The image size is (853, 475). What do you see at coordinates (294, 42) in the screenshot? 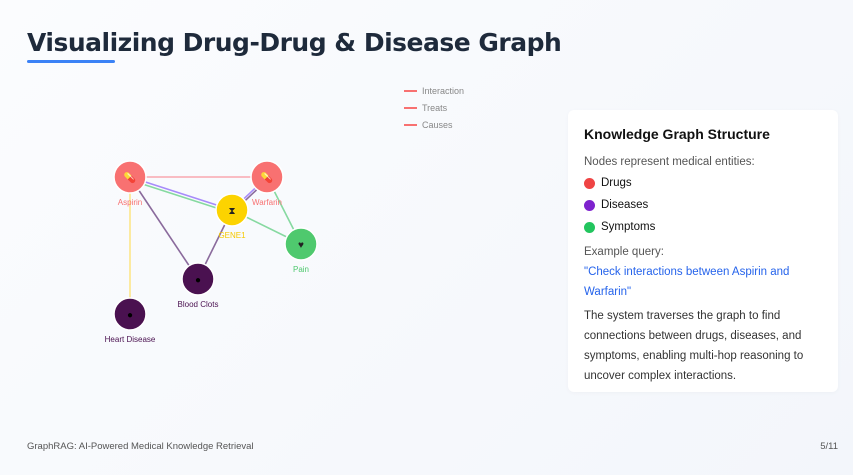
I see `page-title: Visualizing Drug-Drug & Disease Graph` at bounding box center [294, 42].